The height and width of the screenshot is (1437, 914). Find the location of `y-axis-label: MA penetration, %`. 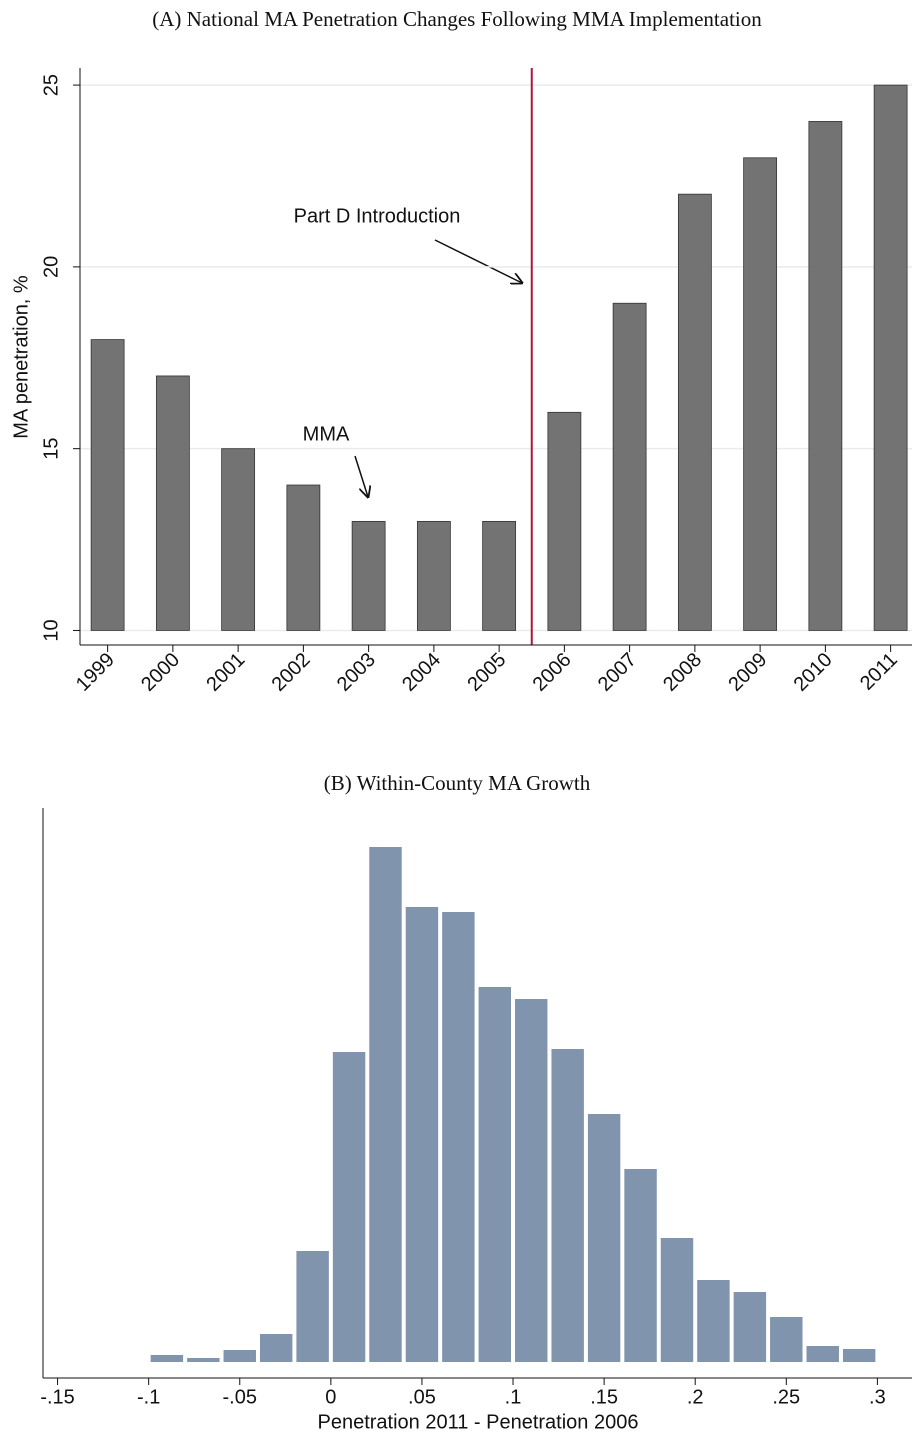

y-axis-label: MA penetration, % is located at coordinates (21, 357).